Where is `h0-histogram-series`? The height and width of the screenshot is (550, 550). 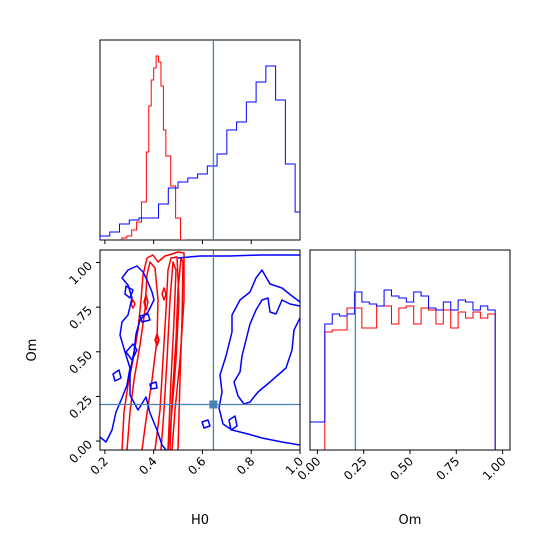 h0-histogram-series is located at coordinates (200, 140).